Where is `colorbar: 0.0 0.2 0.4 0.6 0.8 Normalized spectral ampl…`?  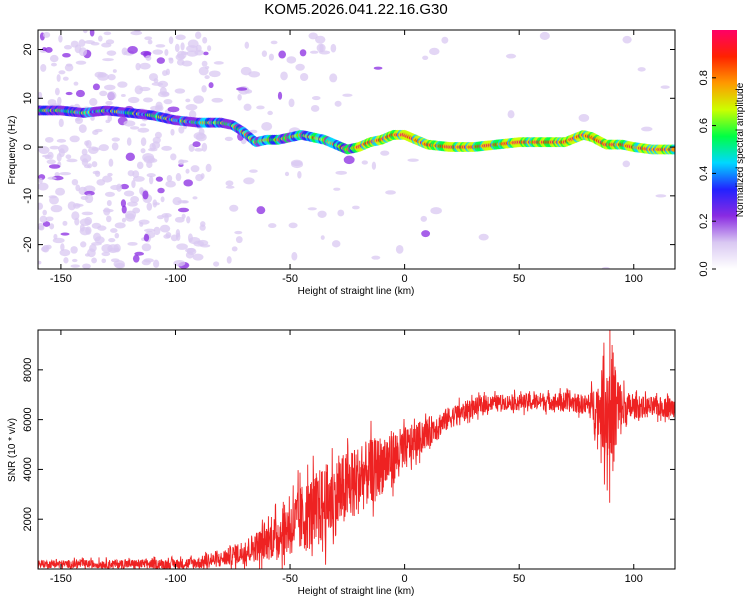 colorbar: 0.0 0.2 0.4 0.6 0.8 Normalized spectral ampl… is located at coordinates (722, 153).